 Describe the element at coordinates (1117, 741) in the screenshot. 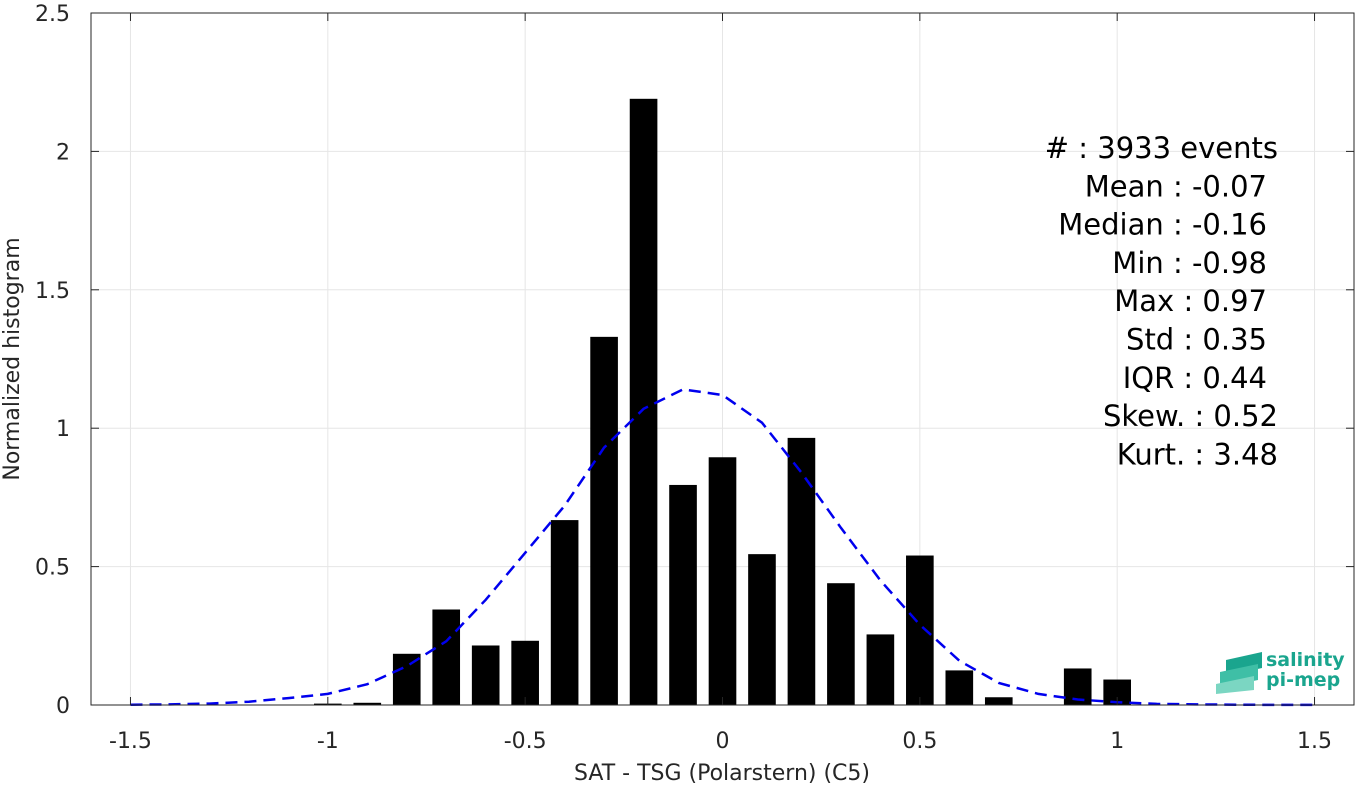

I see `x-tick-label: 1` at that location.